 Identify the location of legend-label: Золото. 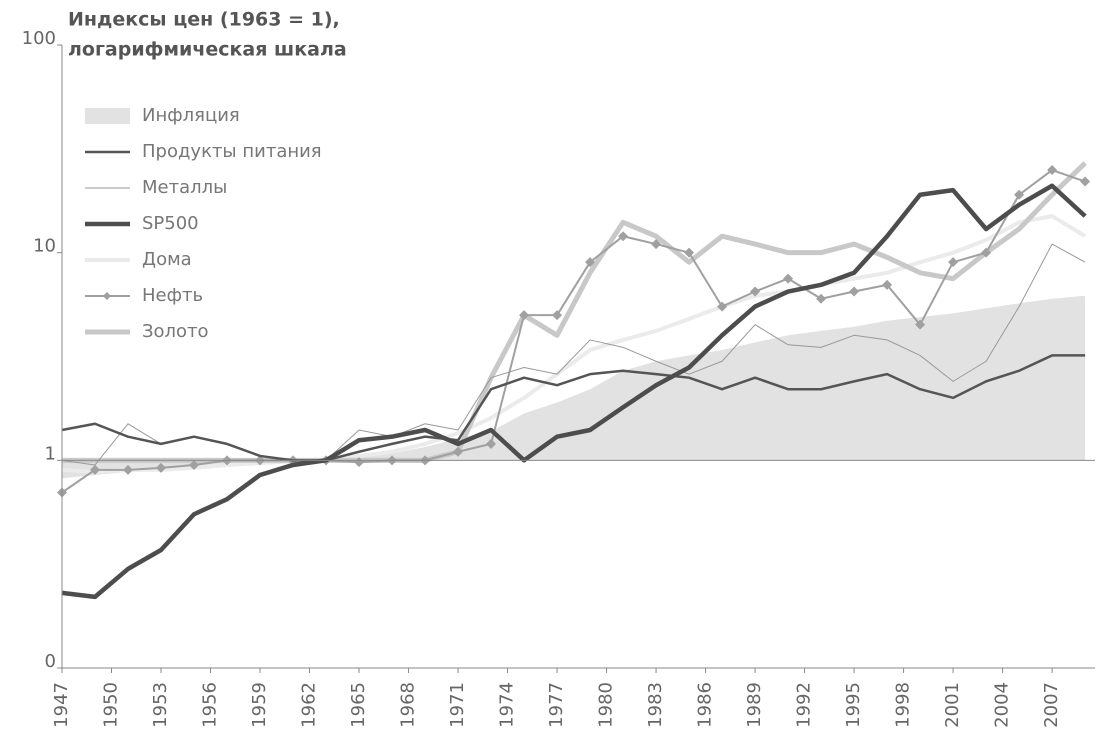
(175, 331).